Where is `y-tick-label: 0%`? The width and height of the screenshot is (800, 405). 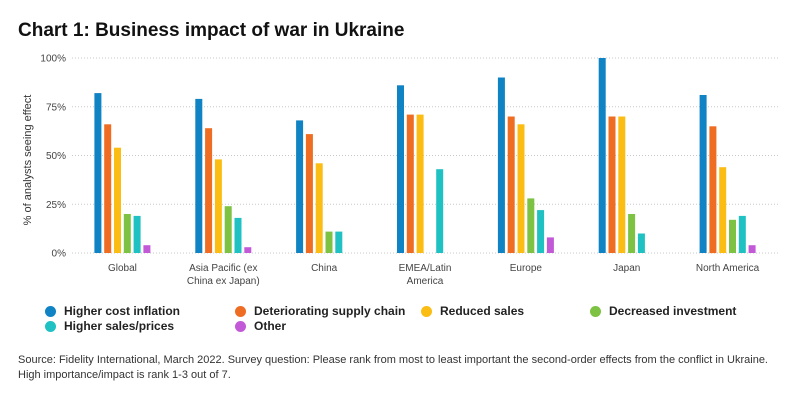 y-tick-label: 0% is located at coordinates (59, 254).